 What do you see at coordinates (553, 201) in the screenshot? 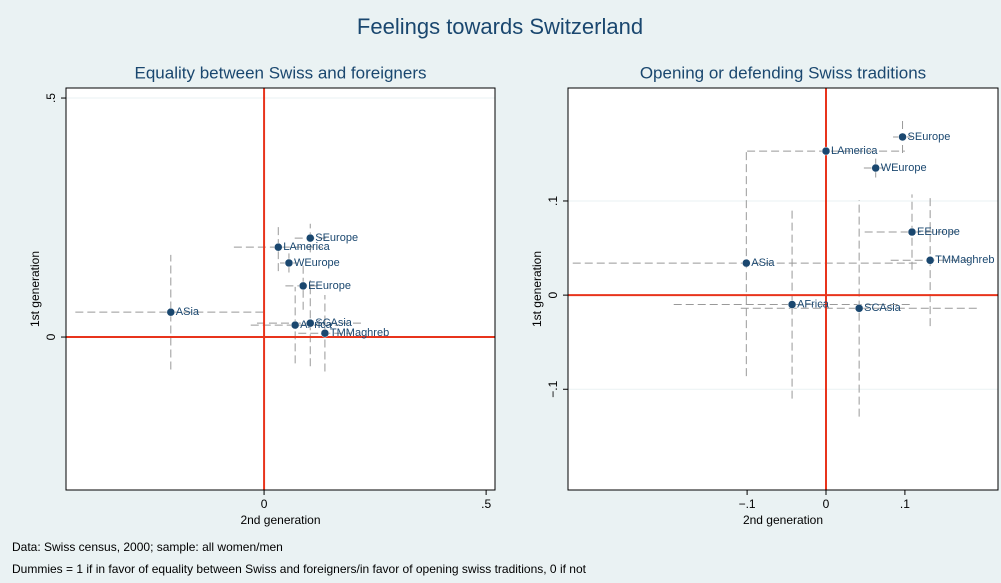
I see `y-tick-label: .1` at bounding box center [553, 201].